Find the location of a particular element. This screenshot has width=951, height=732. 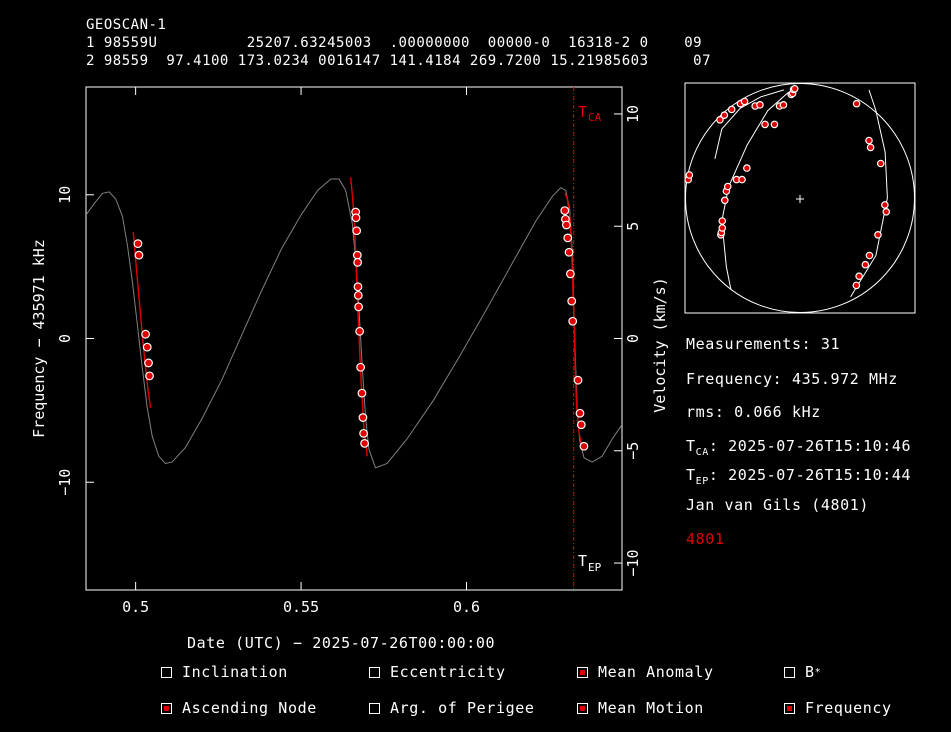

checkbox-label: B is located at coordinates (810, 672).